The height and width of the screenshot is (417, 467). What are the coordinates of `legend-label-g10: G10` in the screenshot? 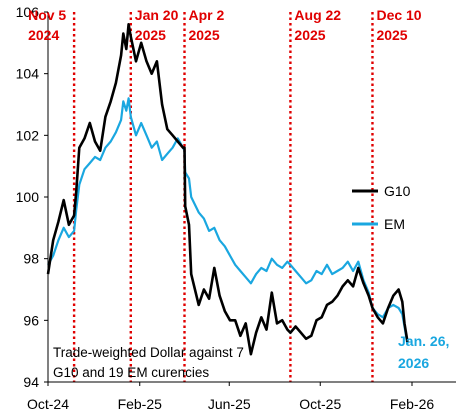 It's located at (397, 191).